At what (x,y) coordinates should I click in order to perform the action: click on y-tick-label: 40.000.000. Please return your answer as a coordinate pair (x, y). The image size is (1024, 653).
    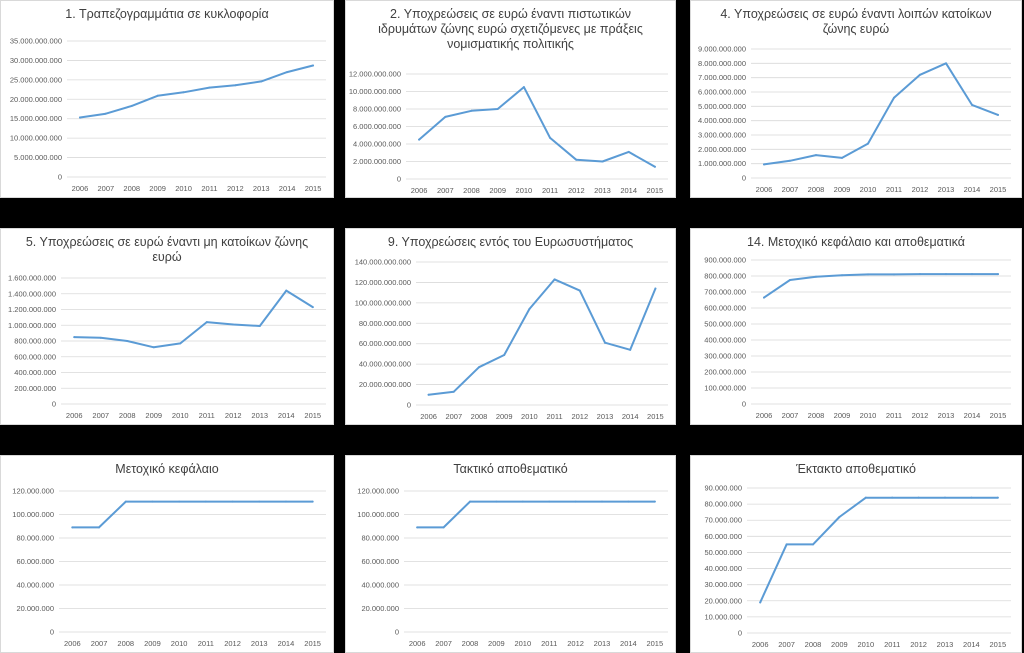
    Looking at the image, I should click on (380, 585).